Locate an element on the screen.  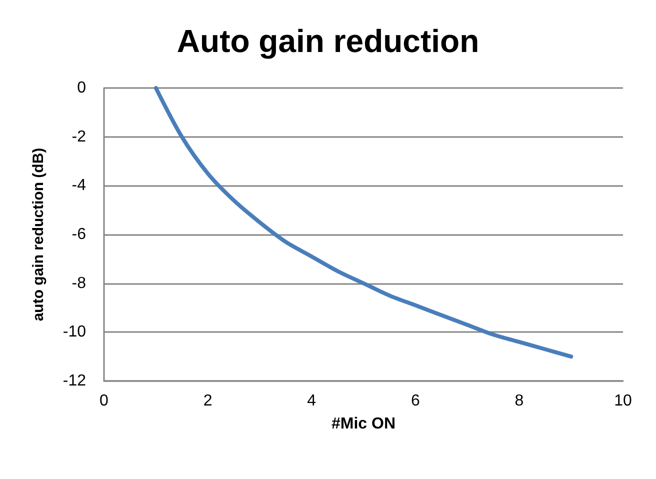
y-tick-label: -10 is located at coordinates (74, 332).